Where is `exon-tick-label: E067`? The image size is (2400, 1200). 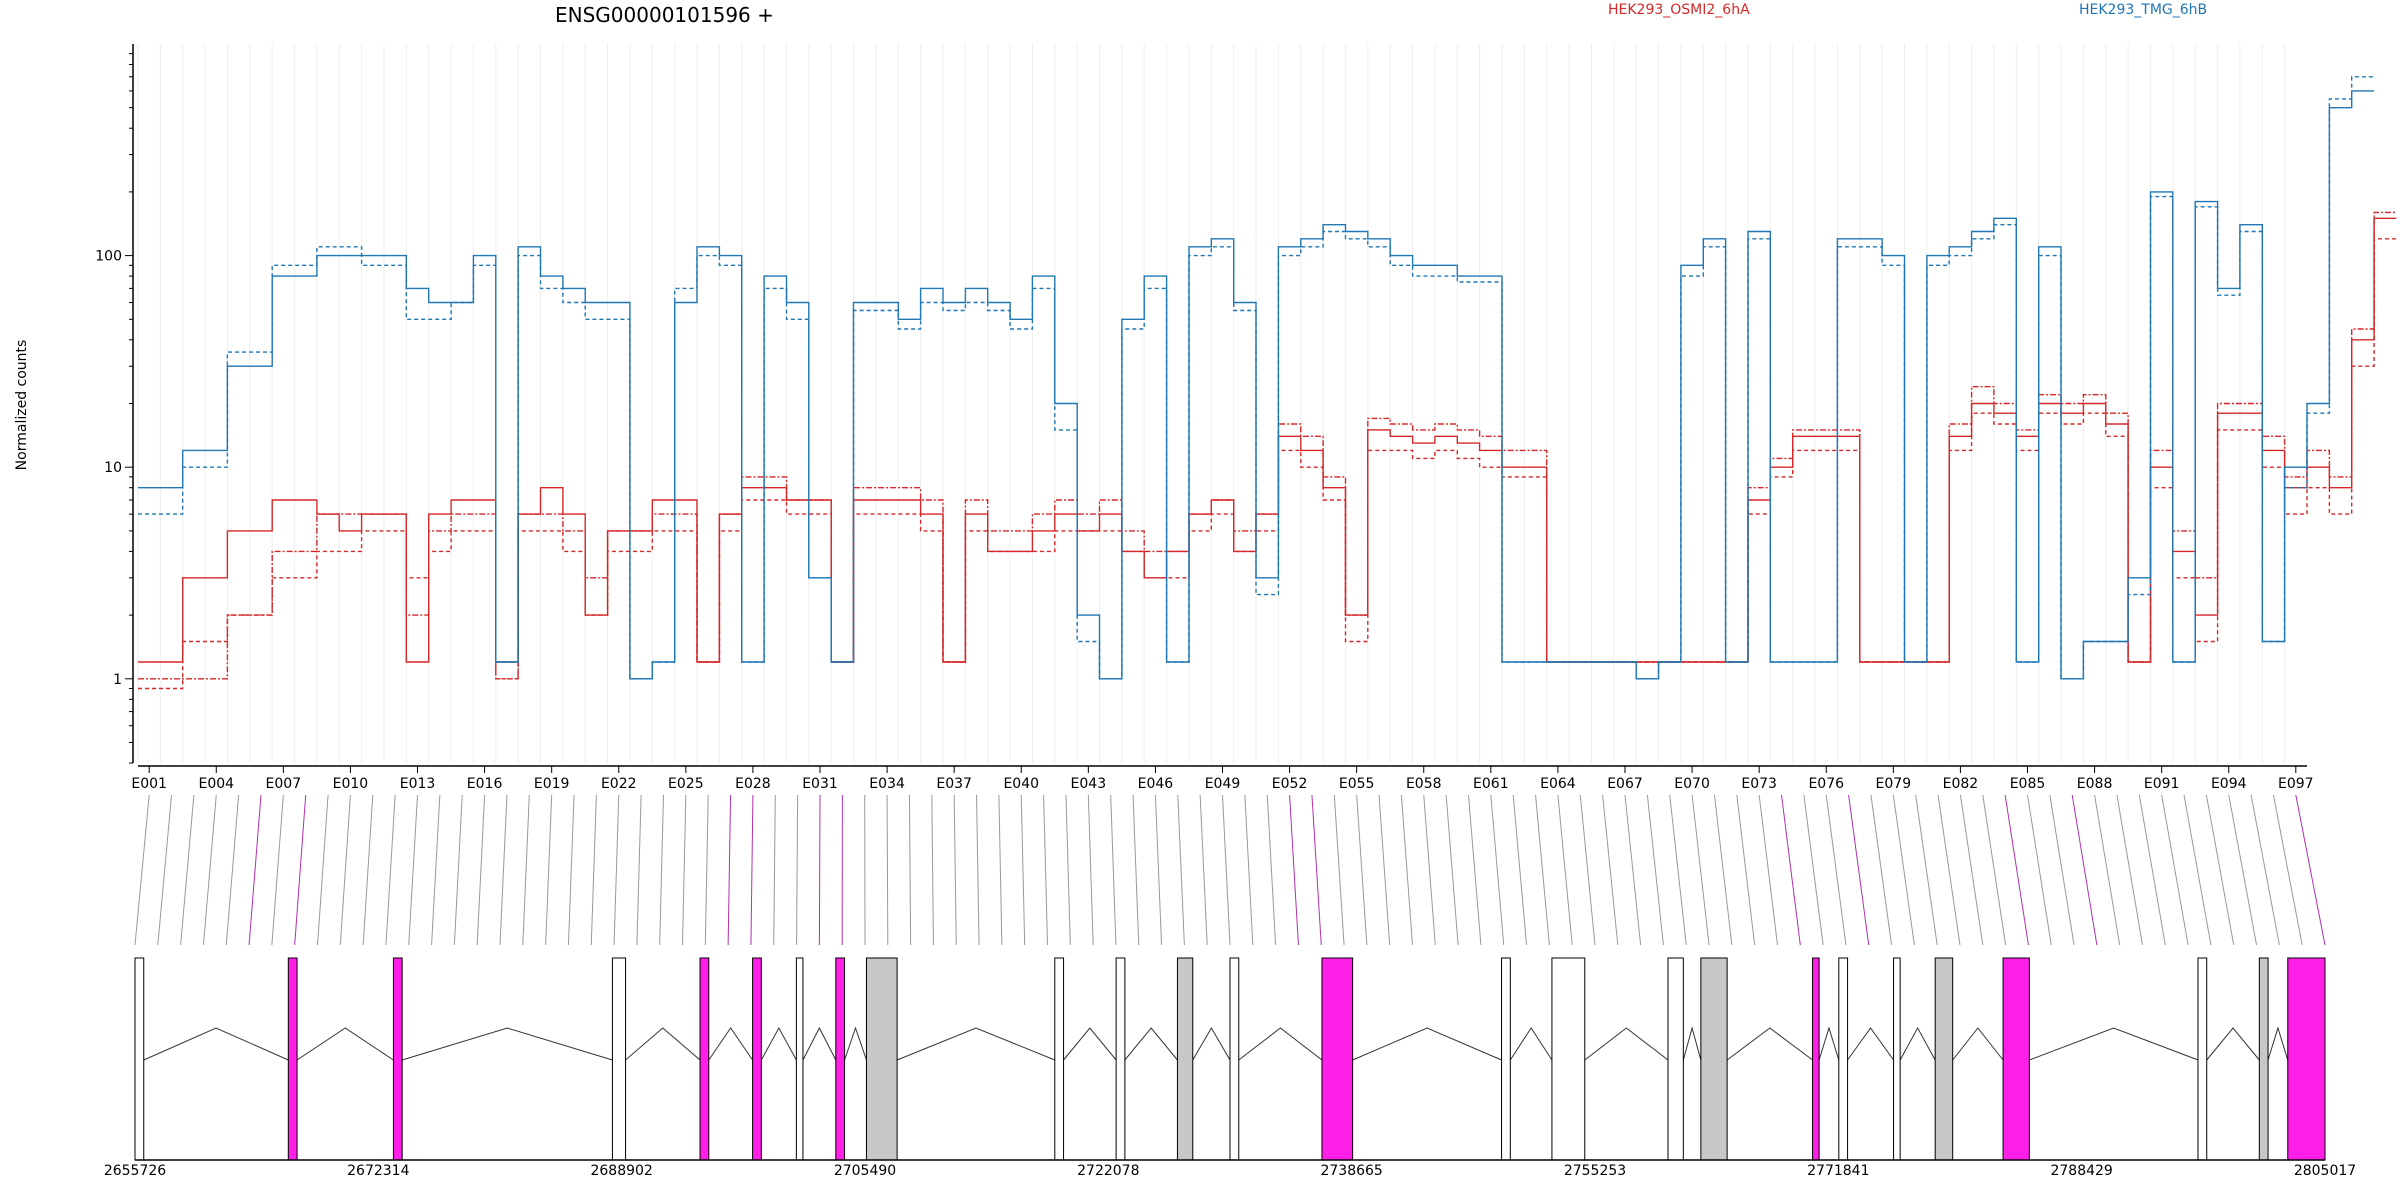
exon-tick-label: E067 is located at coordinates (1625, 784).